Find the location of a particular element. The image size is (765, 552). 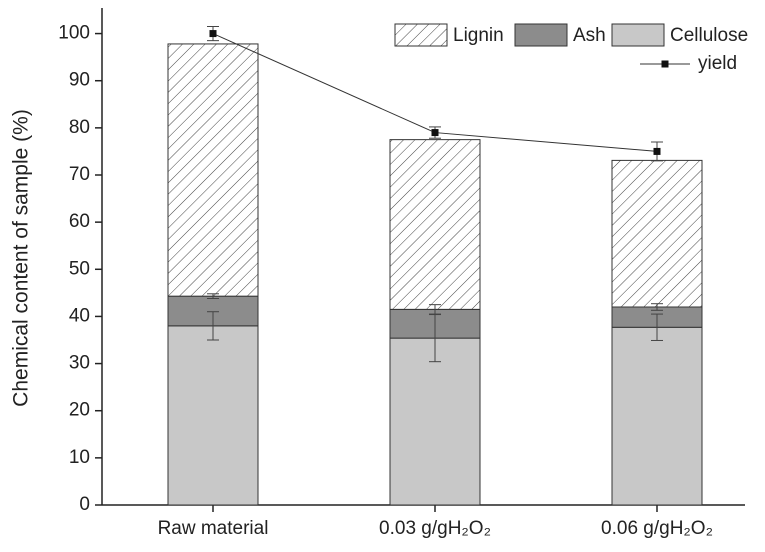

legend-marker is located at coordinates (665, 64).